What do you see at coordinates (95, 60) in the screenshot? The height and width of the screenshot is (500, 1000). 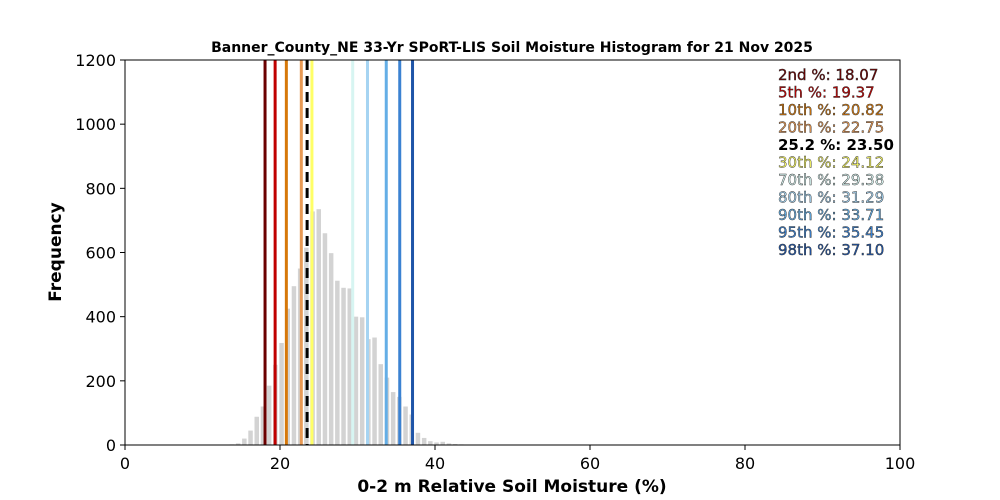 I see `y-tick-label: 1200` at bounding box center [95, 60].